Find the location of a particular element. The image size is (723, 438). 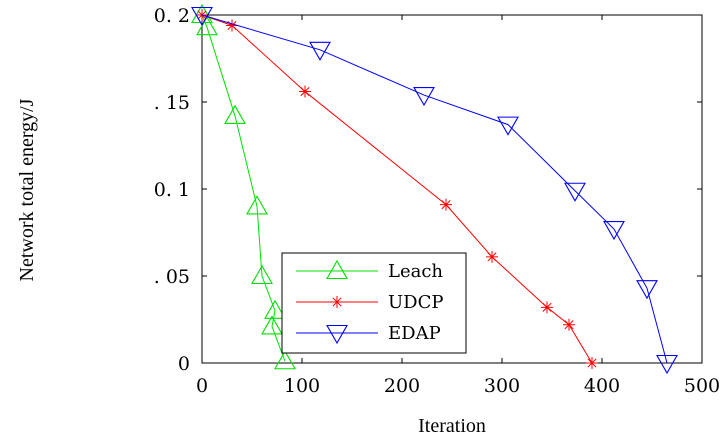

legend-label-edap: EDAP is located at coordinates (414, 333).